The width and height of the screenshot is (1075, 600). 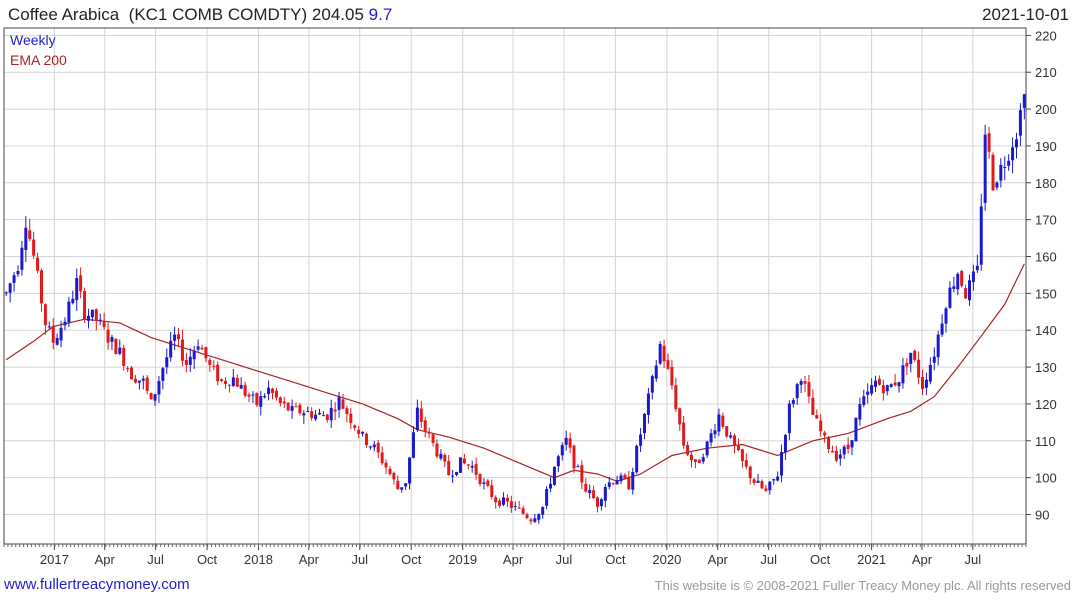 I want to click on last-price: 204.05, so click(x=337, y=14).